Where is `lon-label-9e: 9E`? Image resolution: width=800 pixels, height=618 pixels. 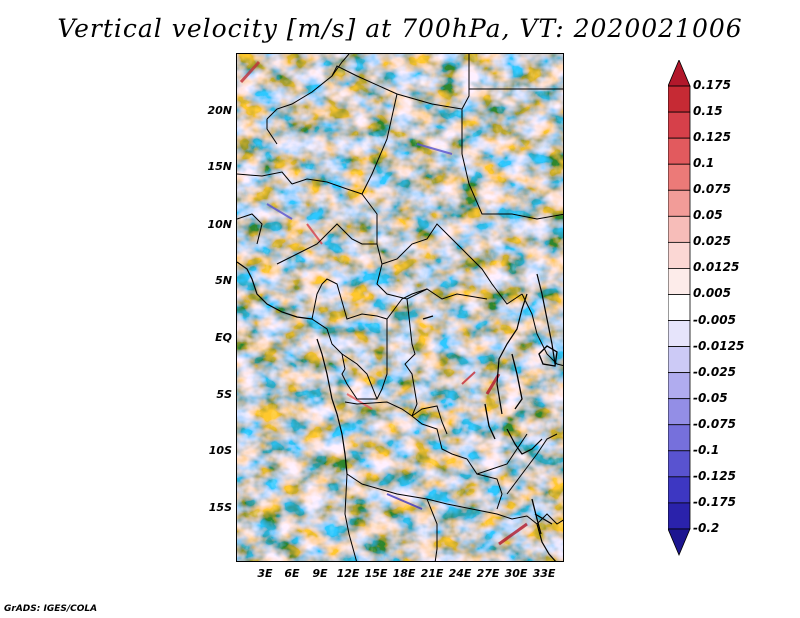 lon-label-9e: 9E is located at coordinates (320, 573).